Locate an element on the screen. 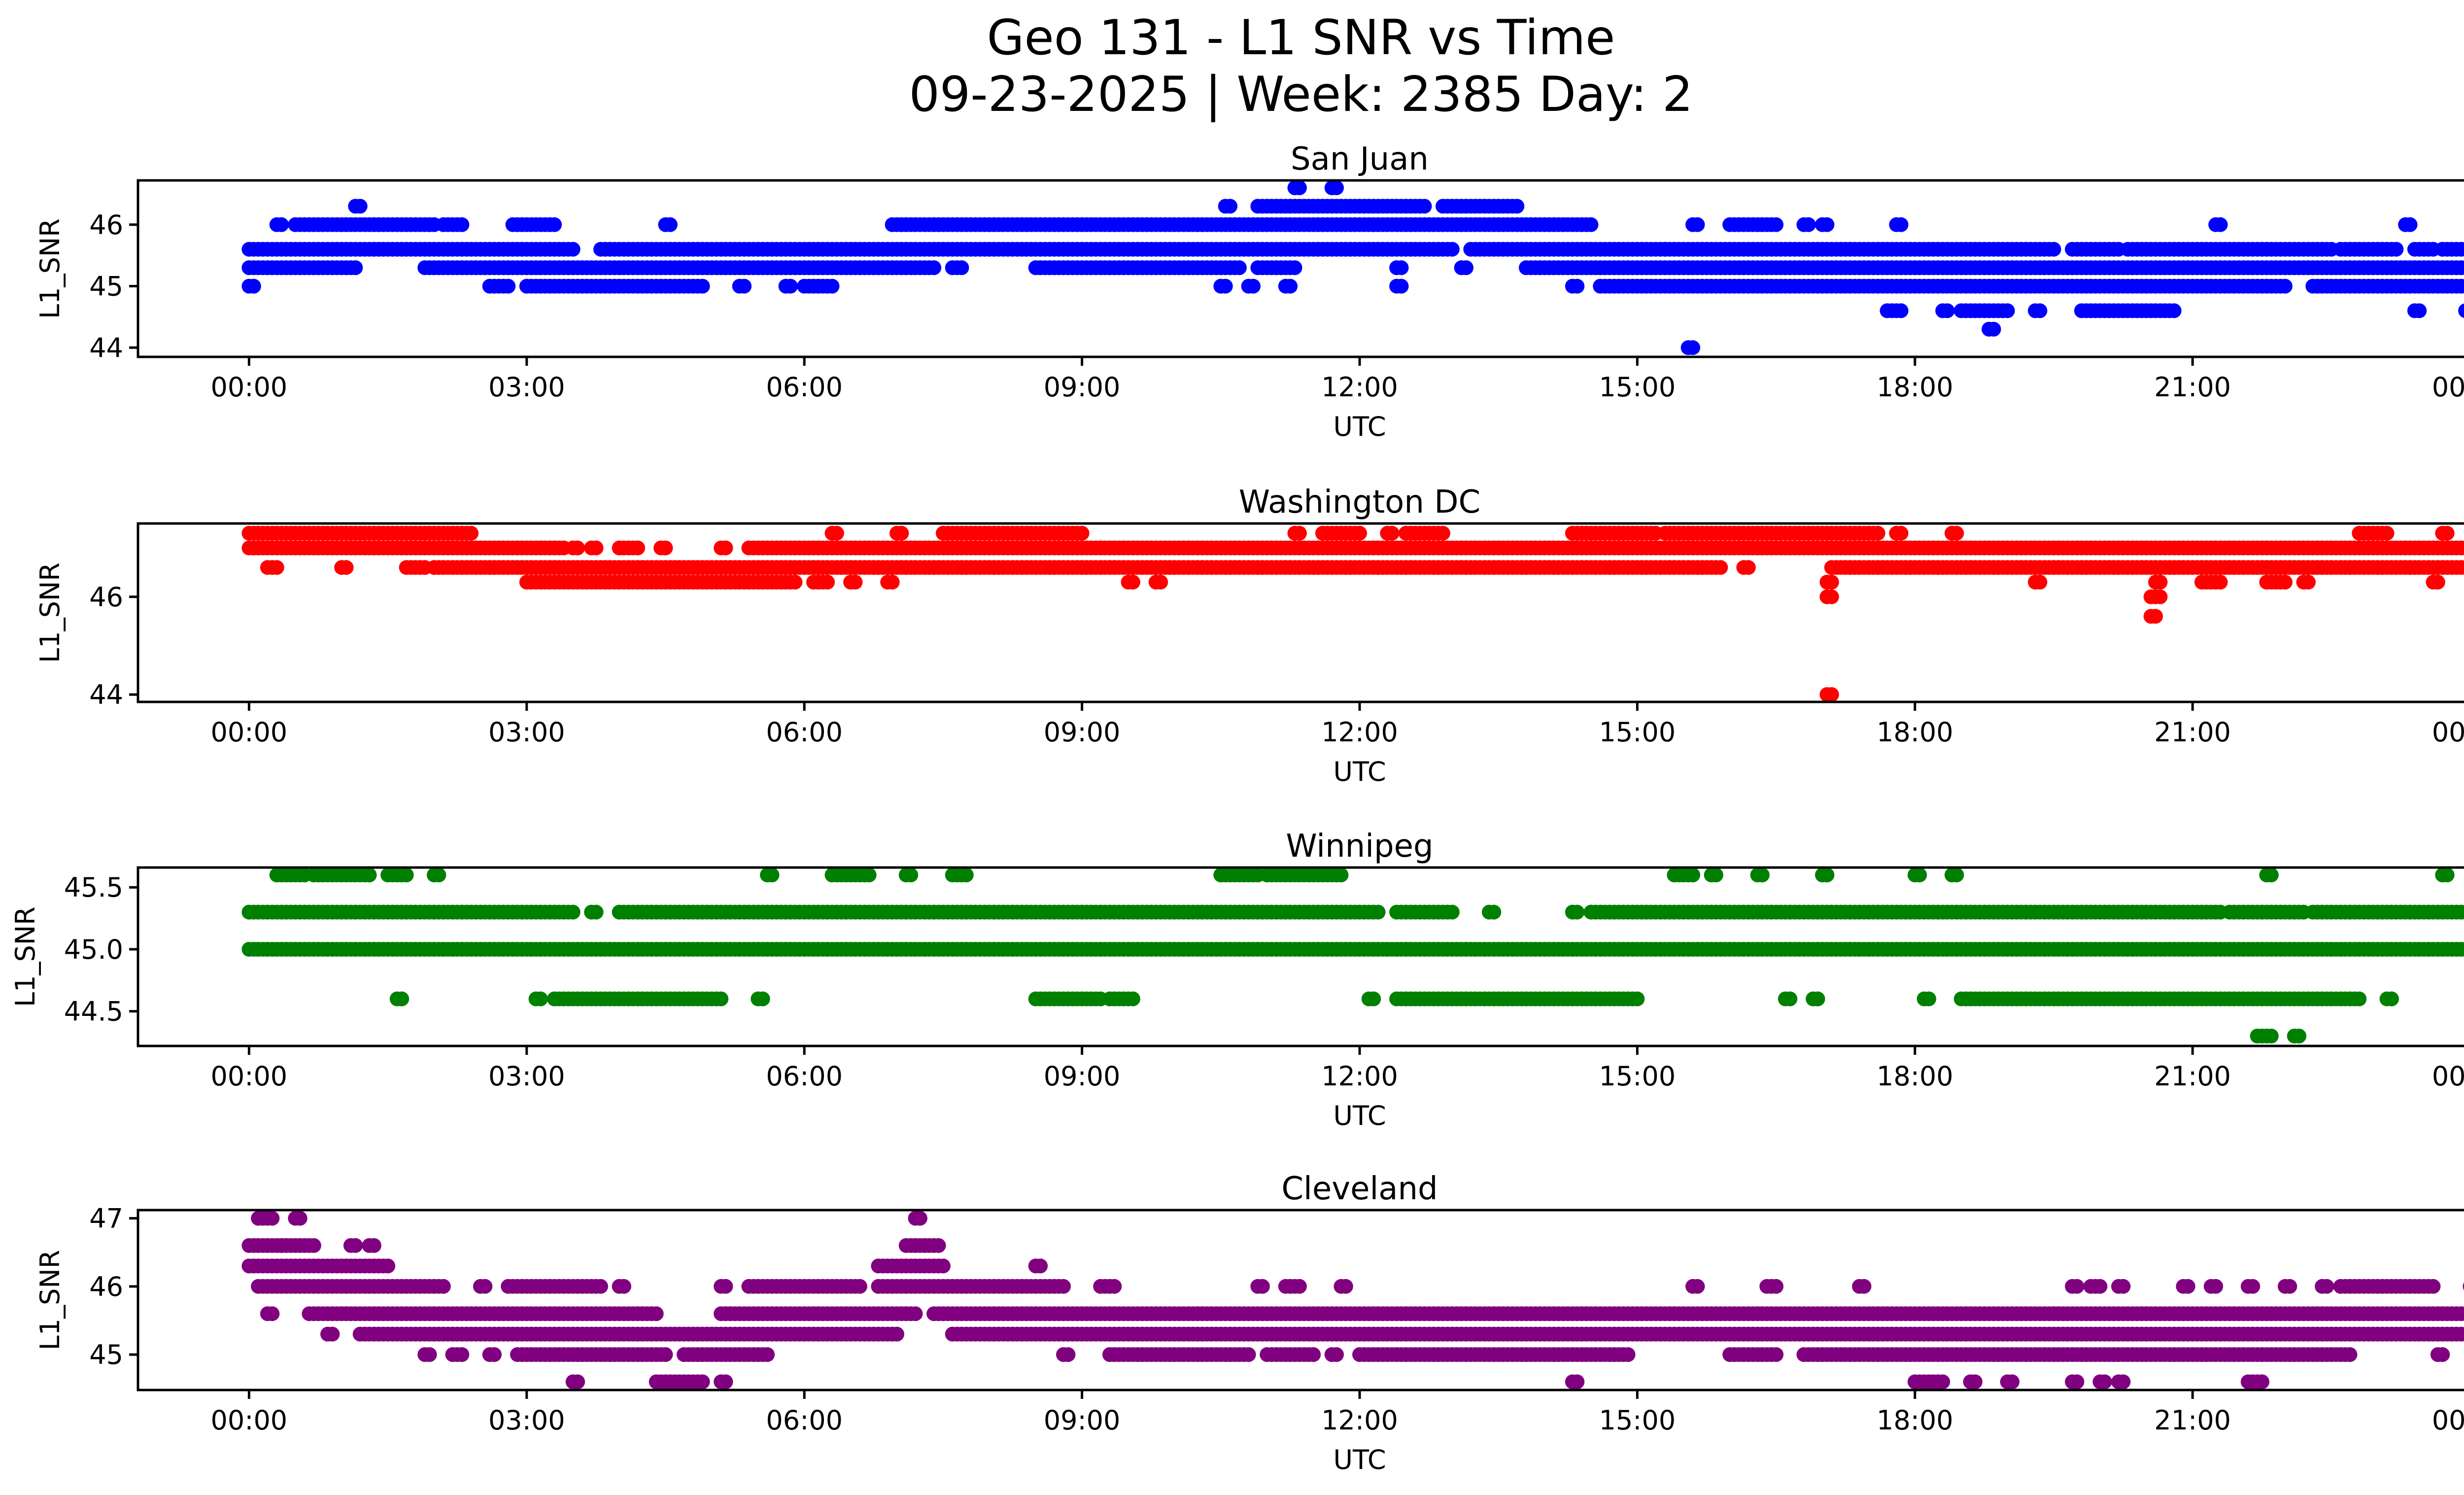  y-tick-label: 45 is located at coordinates (106, 286).